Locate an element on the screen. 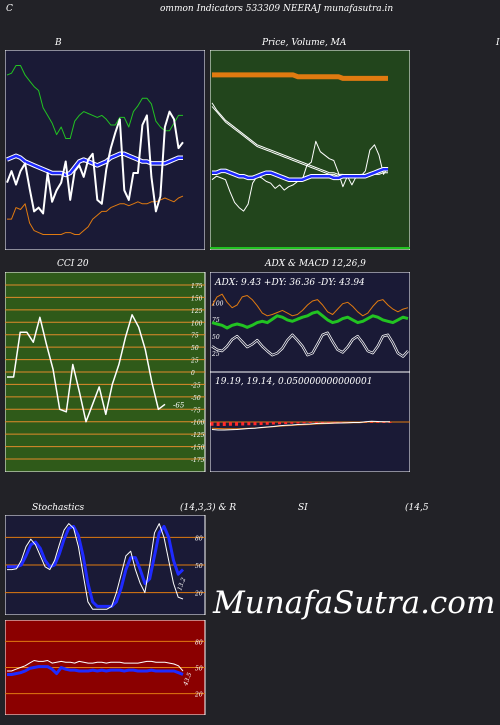 This screenshot has height=725, width=500. cci-tick-label: 75 is located at coordinates (195, 336).